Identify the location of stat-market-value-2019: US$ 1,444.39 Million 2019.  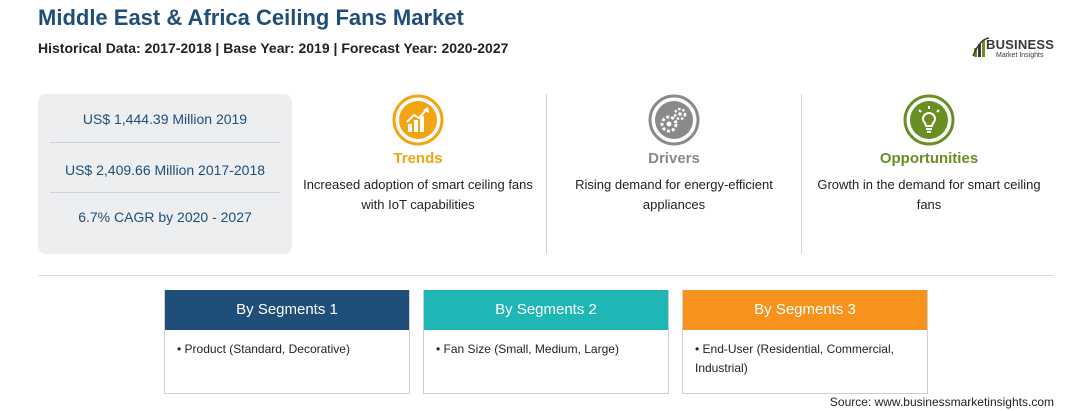
(165, 119).